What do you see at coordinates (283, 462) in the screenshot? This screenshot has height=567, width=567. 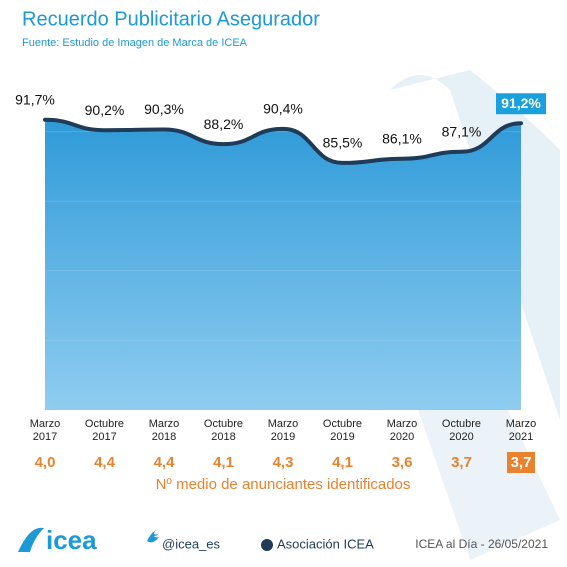 I see `secondary-value: 4,3` at bounding box center [283, 462].